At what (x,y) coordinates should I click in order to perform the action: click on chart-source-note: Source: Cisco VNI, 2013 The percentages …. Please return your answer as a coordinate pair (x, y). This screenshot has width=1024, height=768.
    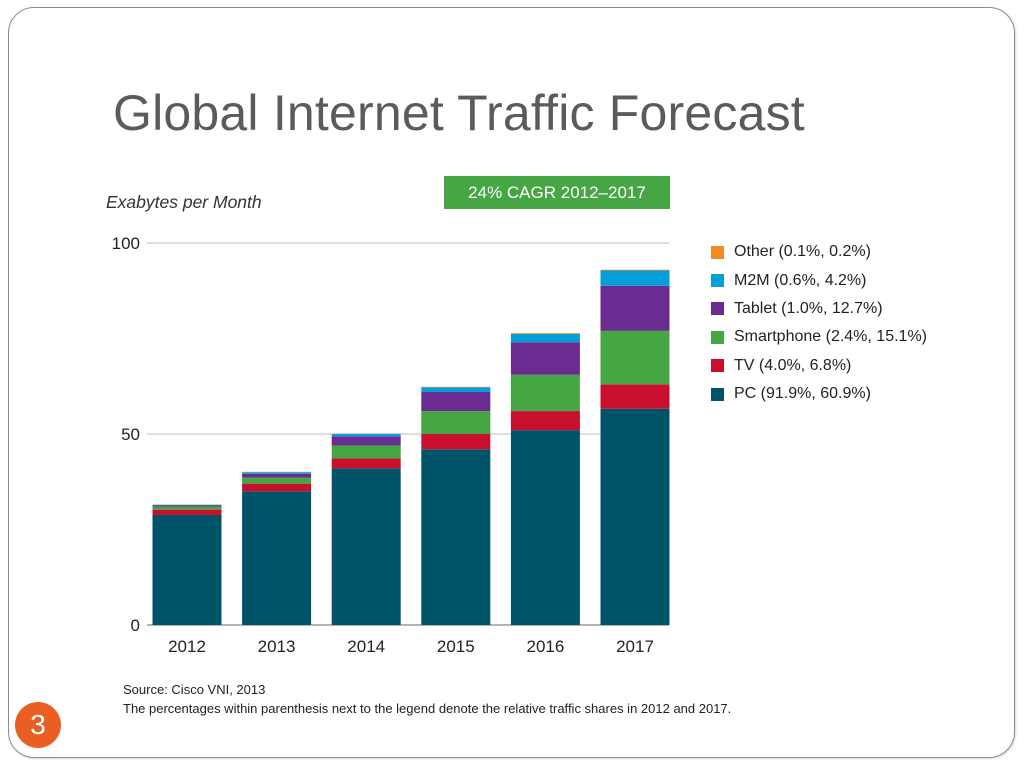
    Looking at the image, I should click on (427, 699).